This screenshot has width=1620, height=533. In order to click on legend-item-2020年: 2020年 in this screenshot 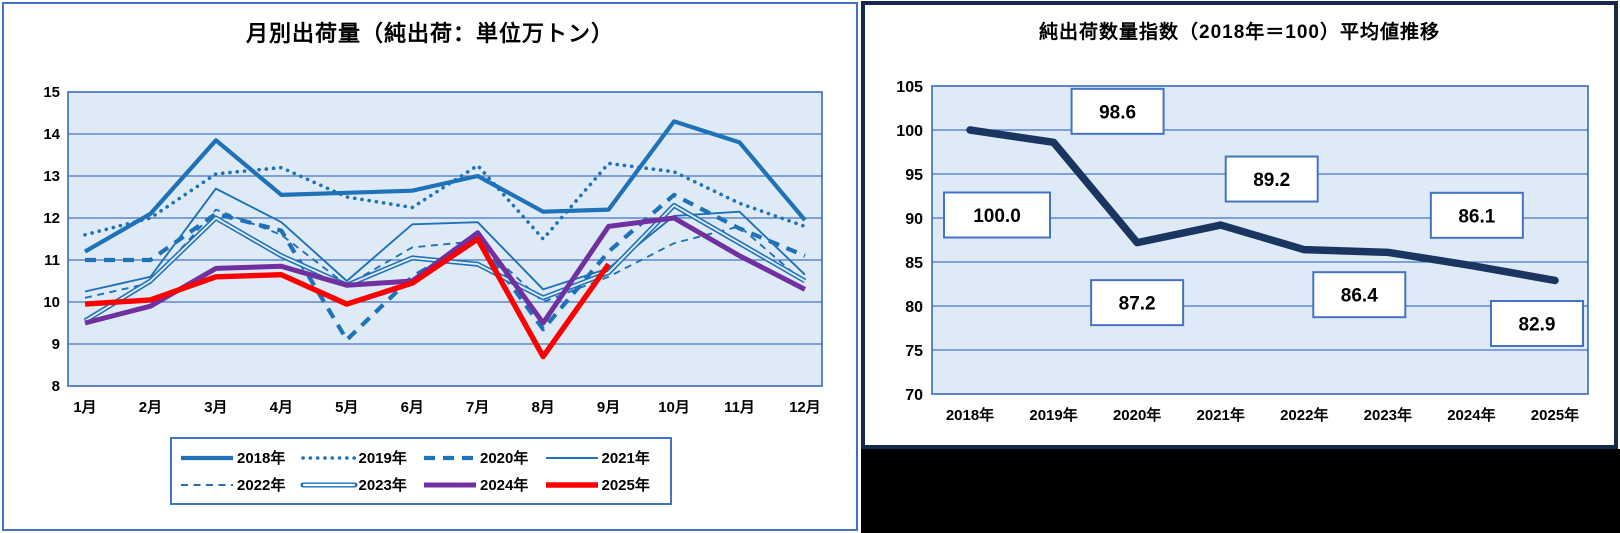, I will do `click(482, 457)`.